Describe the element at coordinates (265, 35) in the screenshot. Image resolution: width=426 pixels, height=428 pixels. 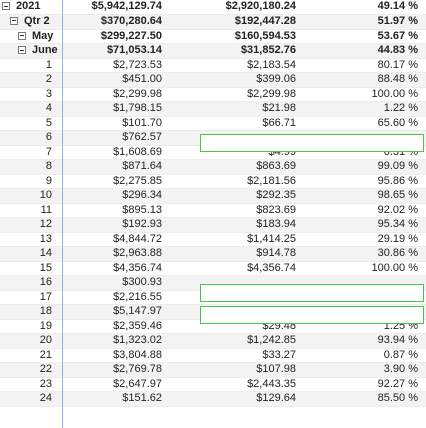
I see `value-col-2: $160,594.53` at that location.